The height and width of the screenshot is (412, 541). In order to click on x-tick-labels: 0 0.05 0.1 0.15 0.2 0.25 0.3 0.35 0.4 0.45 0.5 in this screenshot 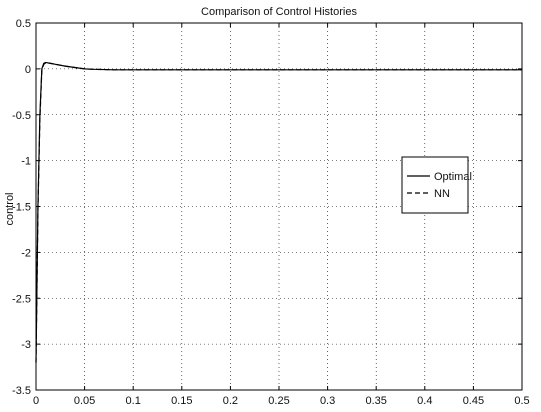, I will do `click(281, 401)`.